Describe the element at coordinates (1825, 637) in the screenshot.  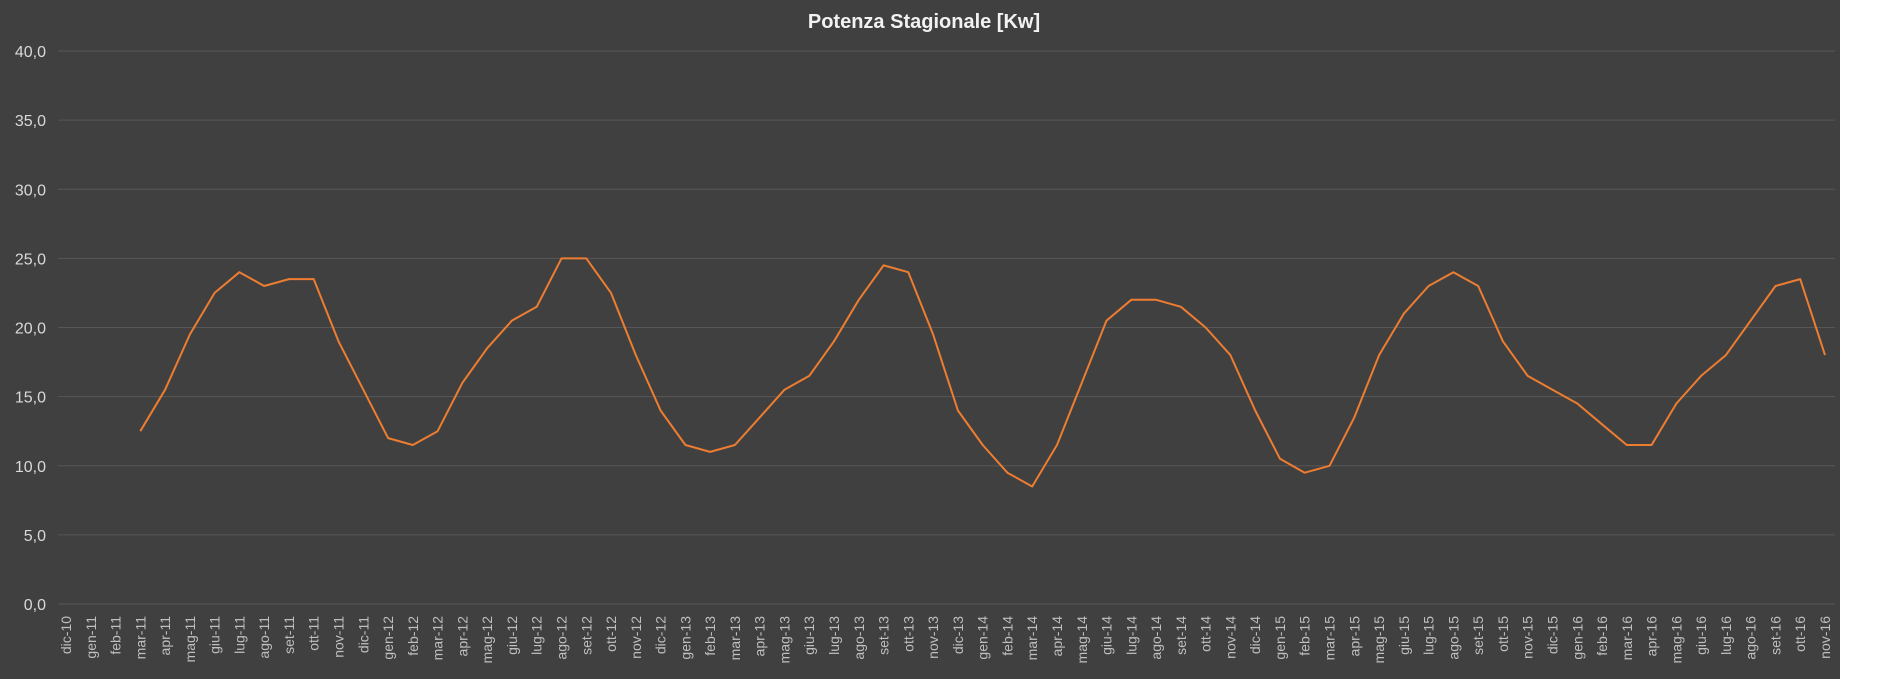
I see `x-tick-label: nov-16` at that location.